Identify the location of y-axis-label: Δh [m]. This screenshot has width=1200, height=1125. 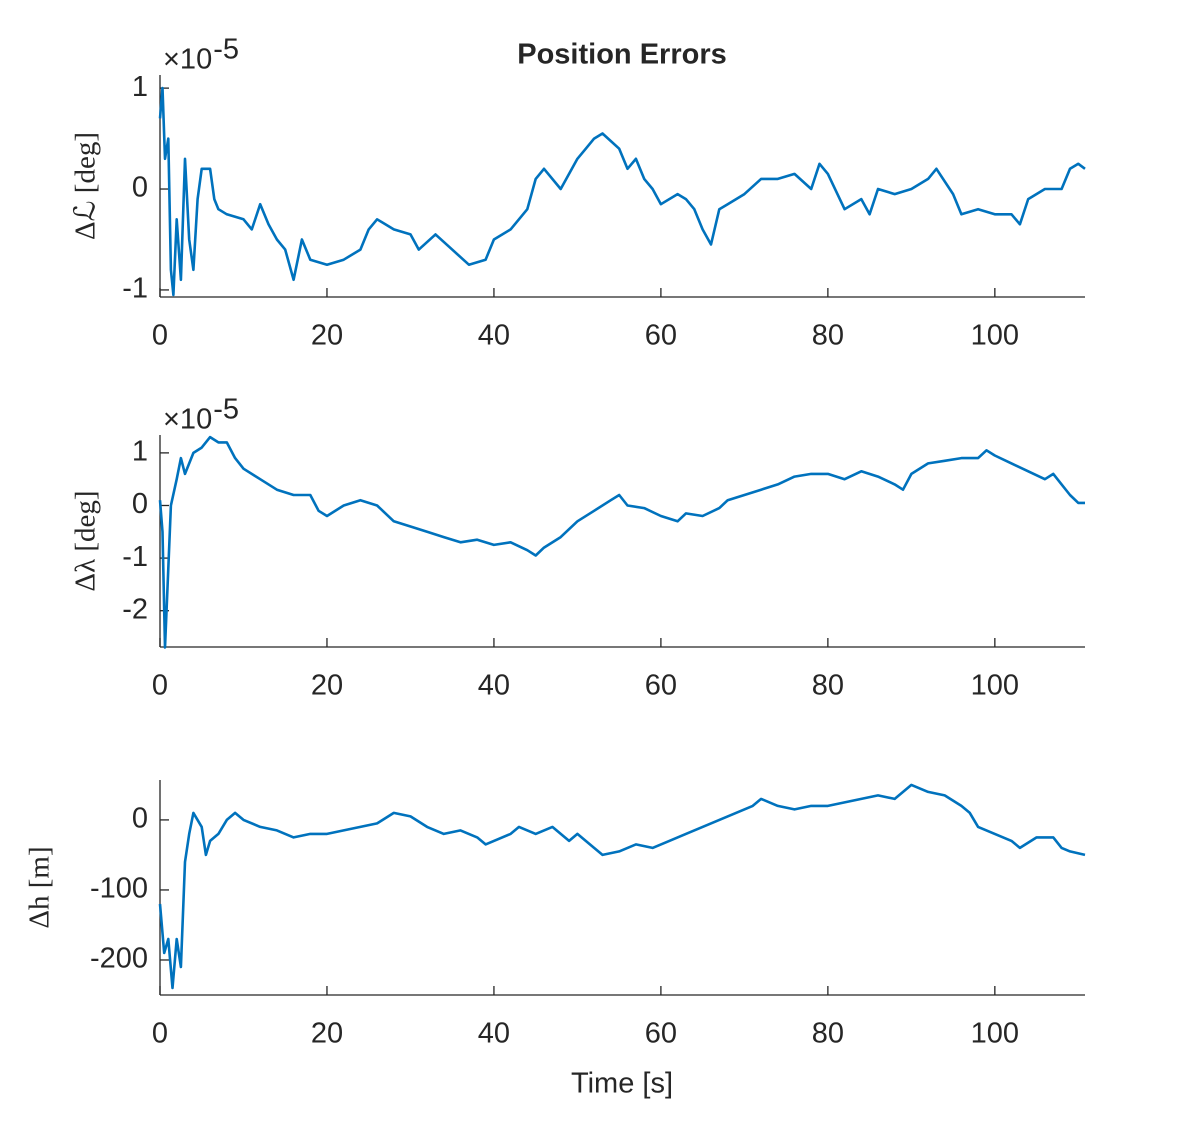
(40, 887).